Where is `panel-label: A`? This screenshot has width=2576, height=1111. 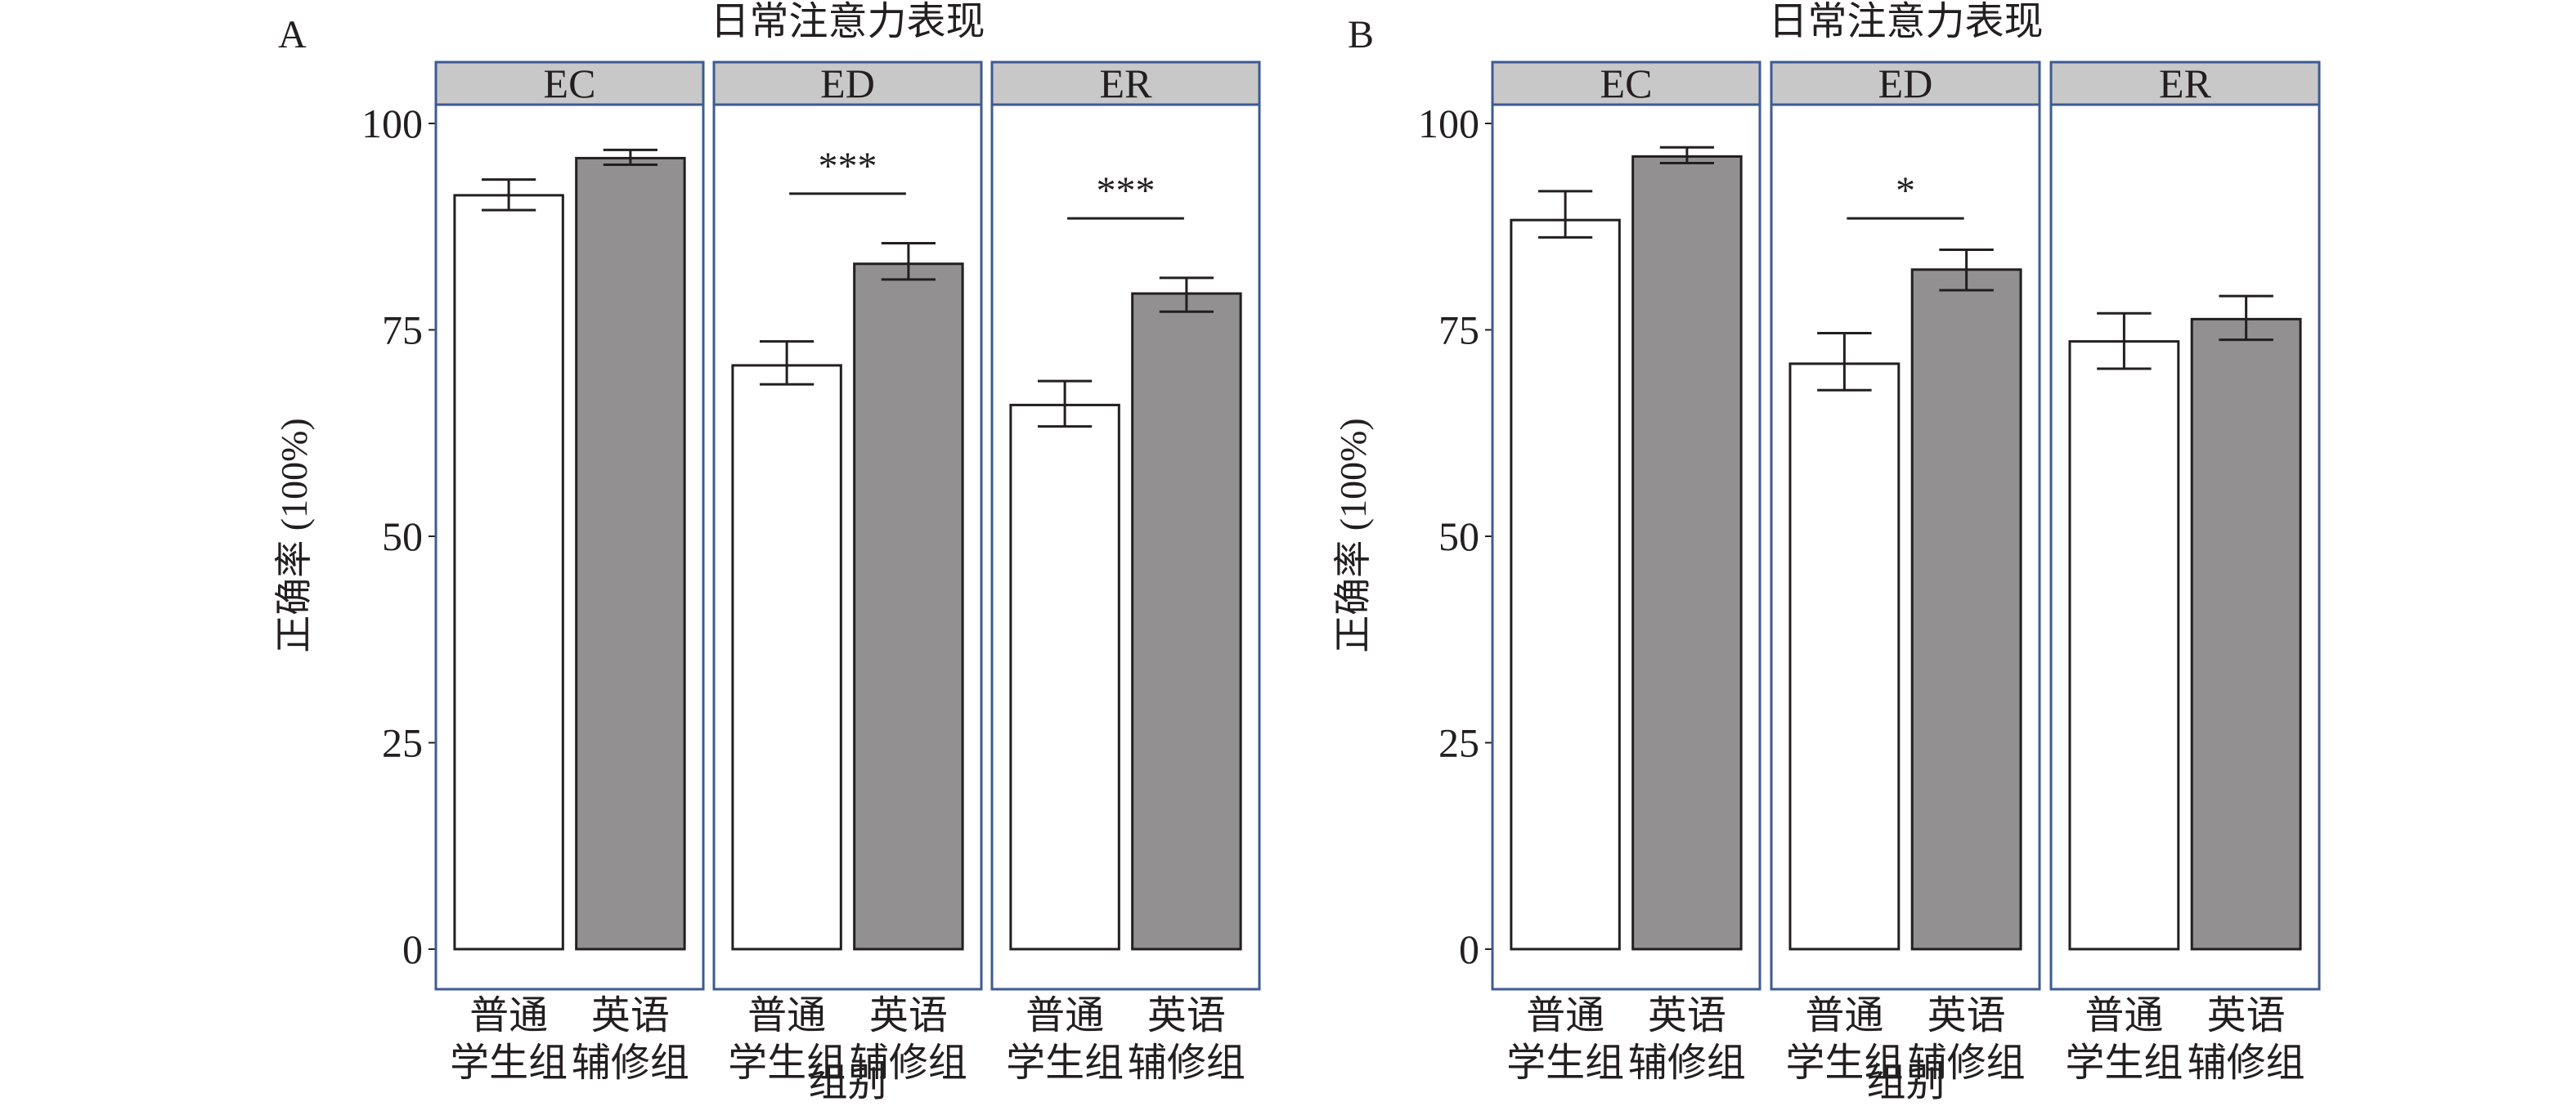 panel-label: A is located at coordinates (293, 34).